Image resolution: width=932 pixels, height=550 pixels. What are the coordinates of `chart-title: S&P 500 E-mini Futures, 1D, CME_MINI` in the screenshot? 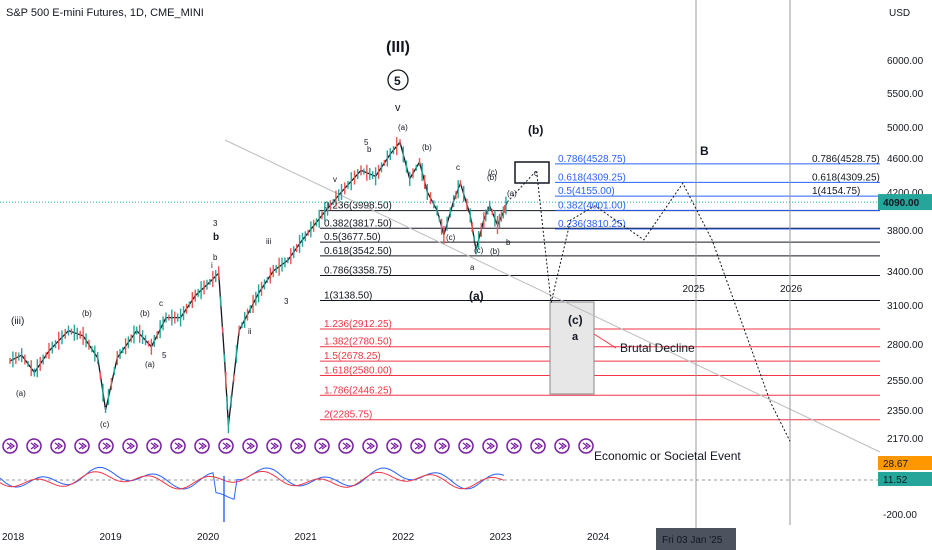 It's located at (105, 13).